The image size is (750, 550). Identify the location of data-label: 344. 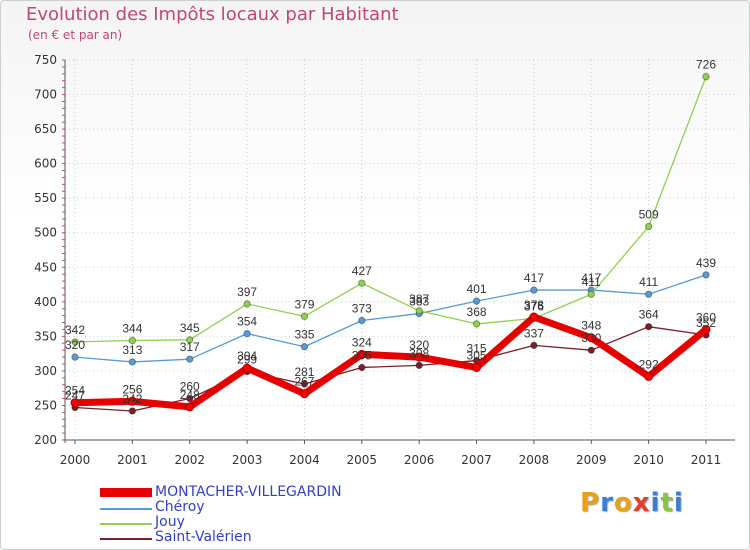
(132, 329).